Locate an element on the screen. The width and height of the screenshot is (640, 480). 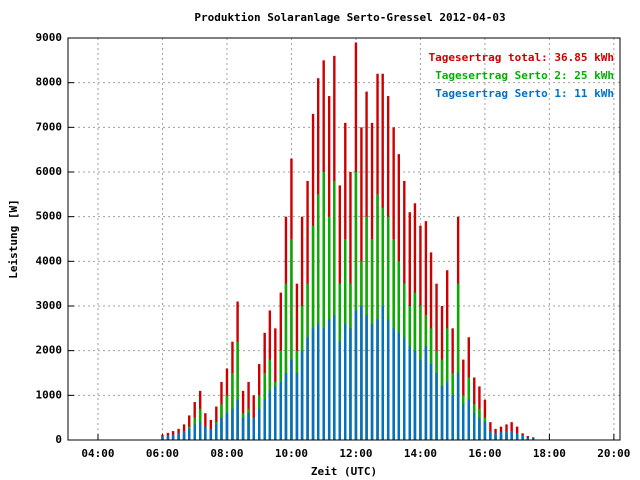
legend-entry: Tagesertrag Serto 1: 11 kWh is located at coordinates (524, 93).